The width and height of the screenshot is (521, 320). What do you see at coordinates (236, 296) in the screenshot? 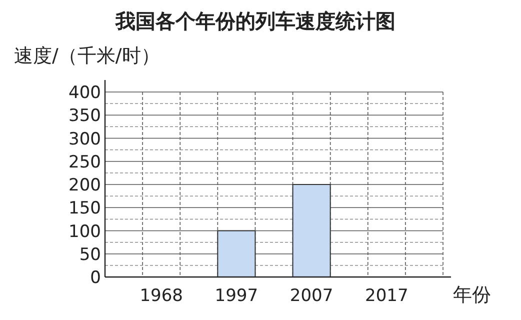
I see `x-tick-label: 1997` at bounding box center [236, 296].